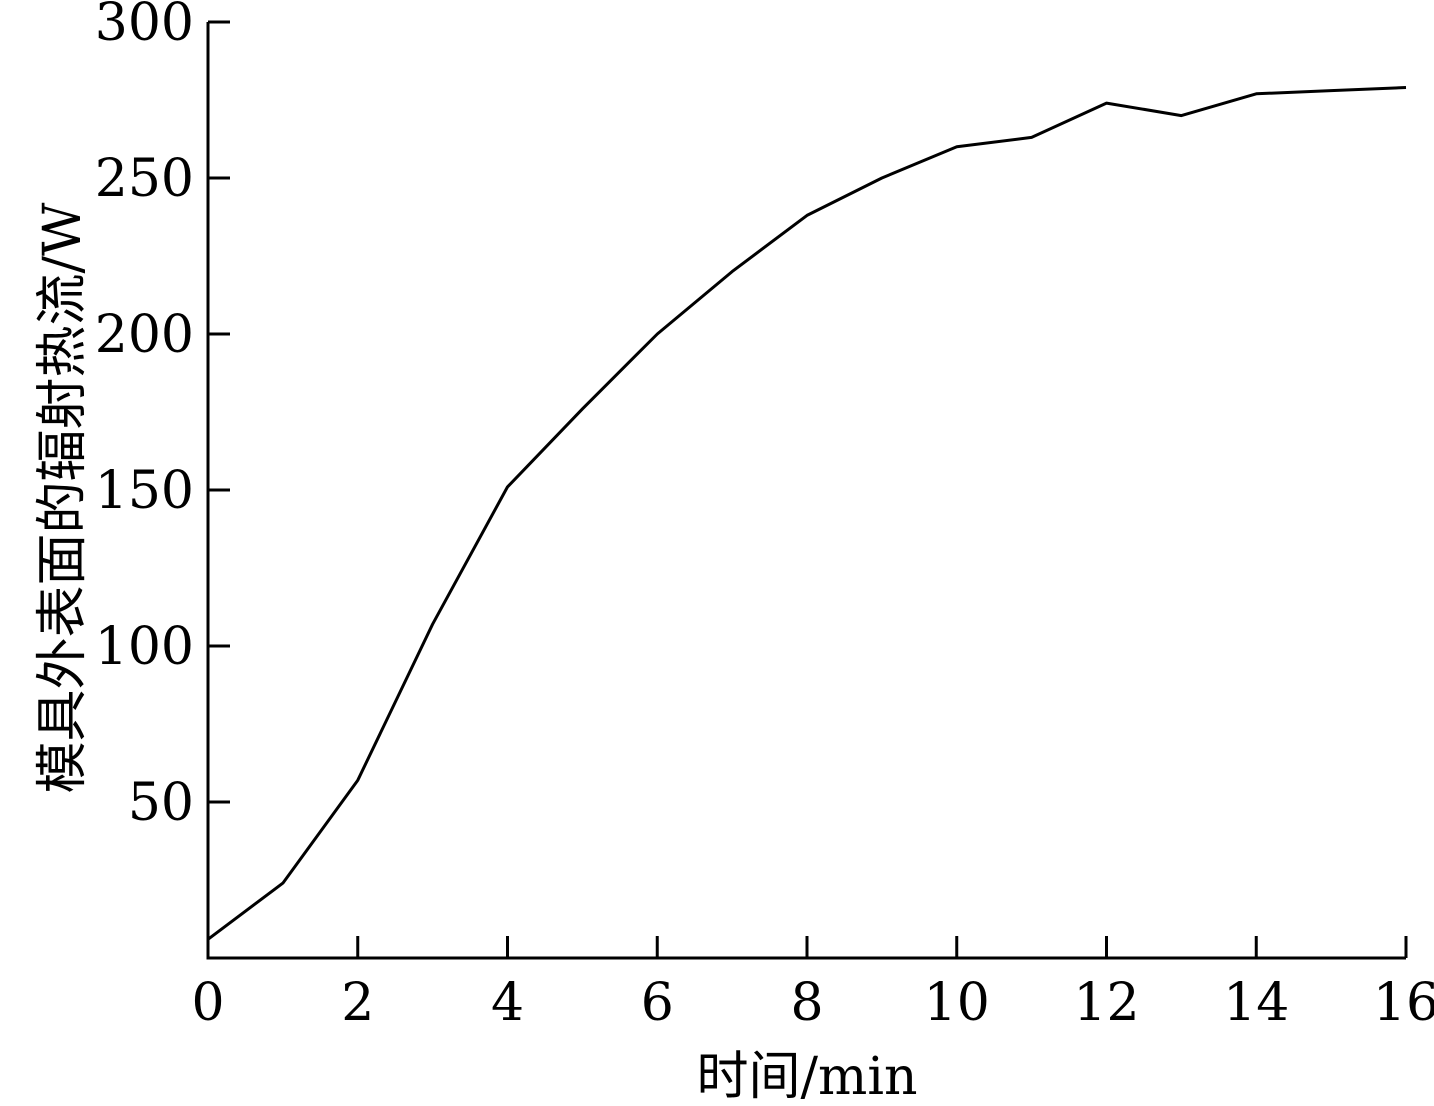 The width and height of the screenshot is (1434, 1106). I want to click on x-tick-label: 12, so click(1106, 1003).